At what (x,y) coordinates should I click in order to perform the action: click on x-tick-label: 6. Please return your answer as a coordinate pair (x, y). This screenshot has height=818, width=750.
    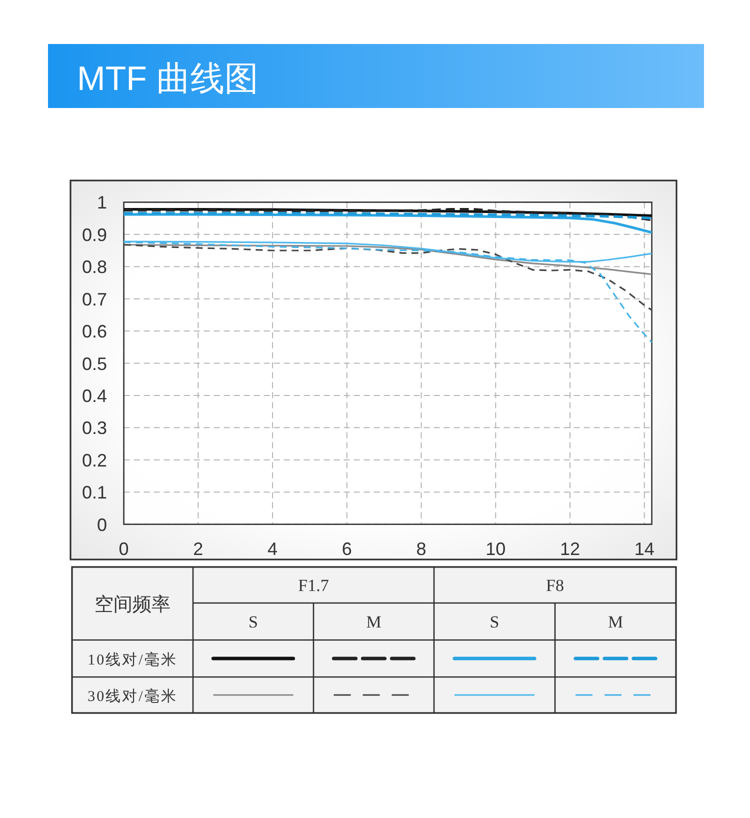
    Looking at the image, I should click on (347, 549).